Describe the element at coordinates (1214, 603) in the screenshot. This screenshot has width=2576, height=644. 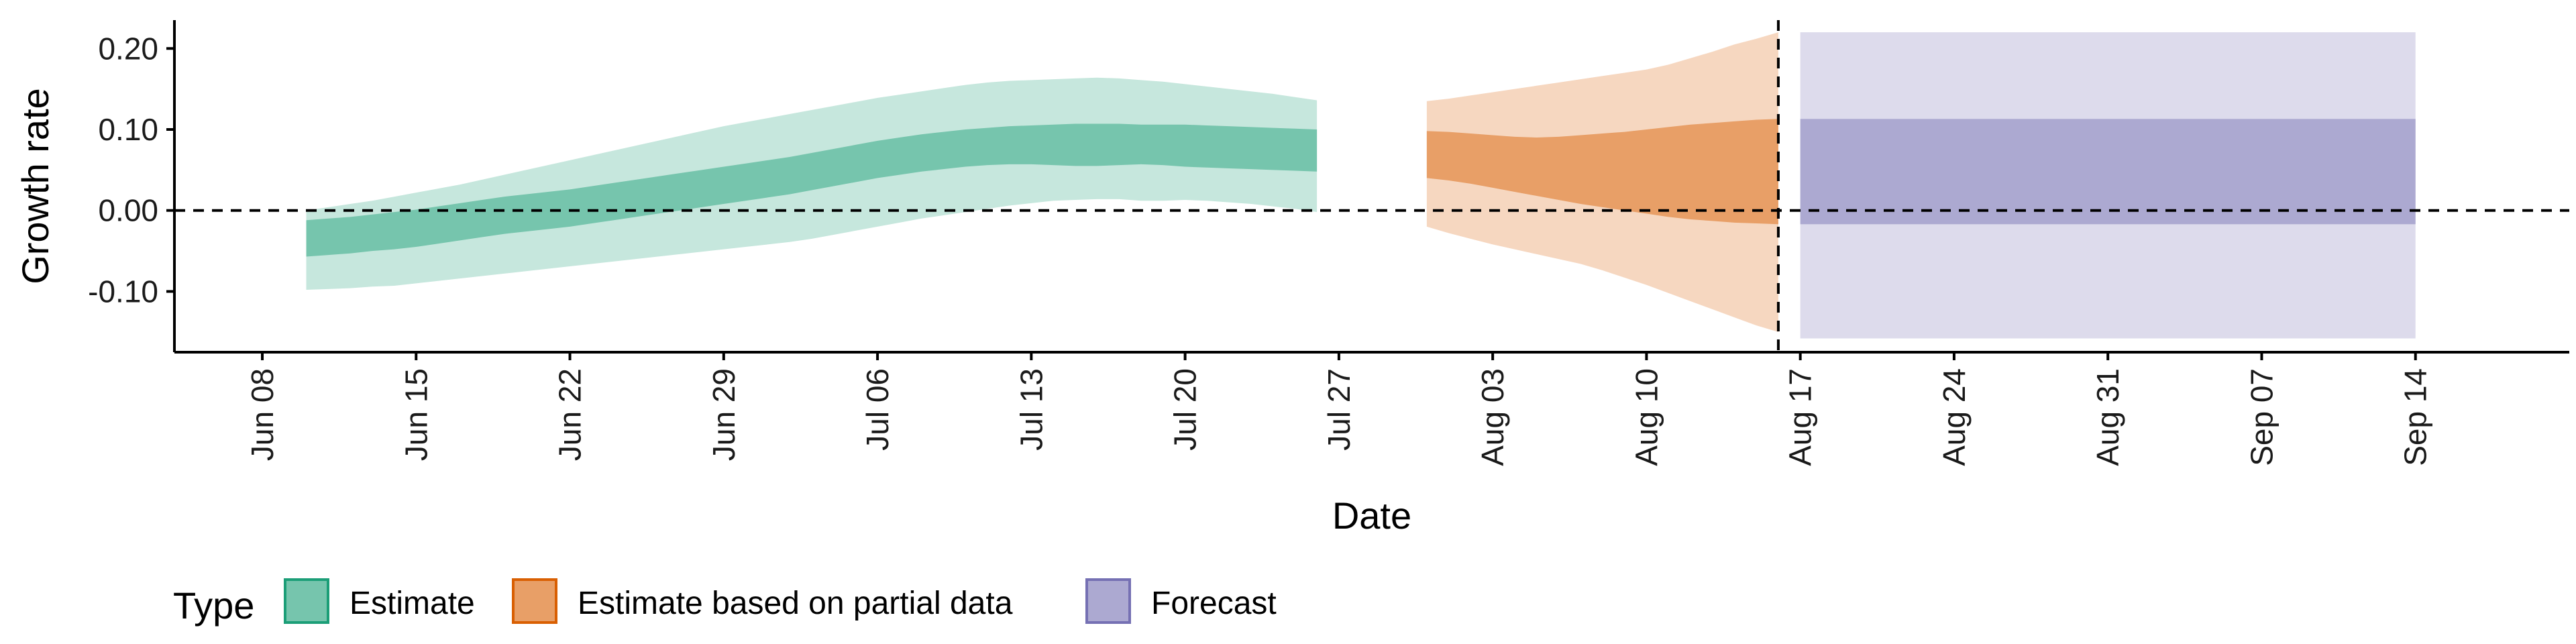
I see `legend-label-2: Forecast` at that location.